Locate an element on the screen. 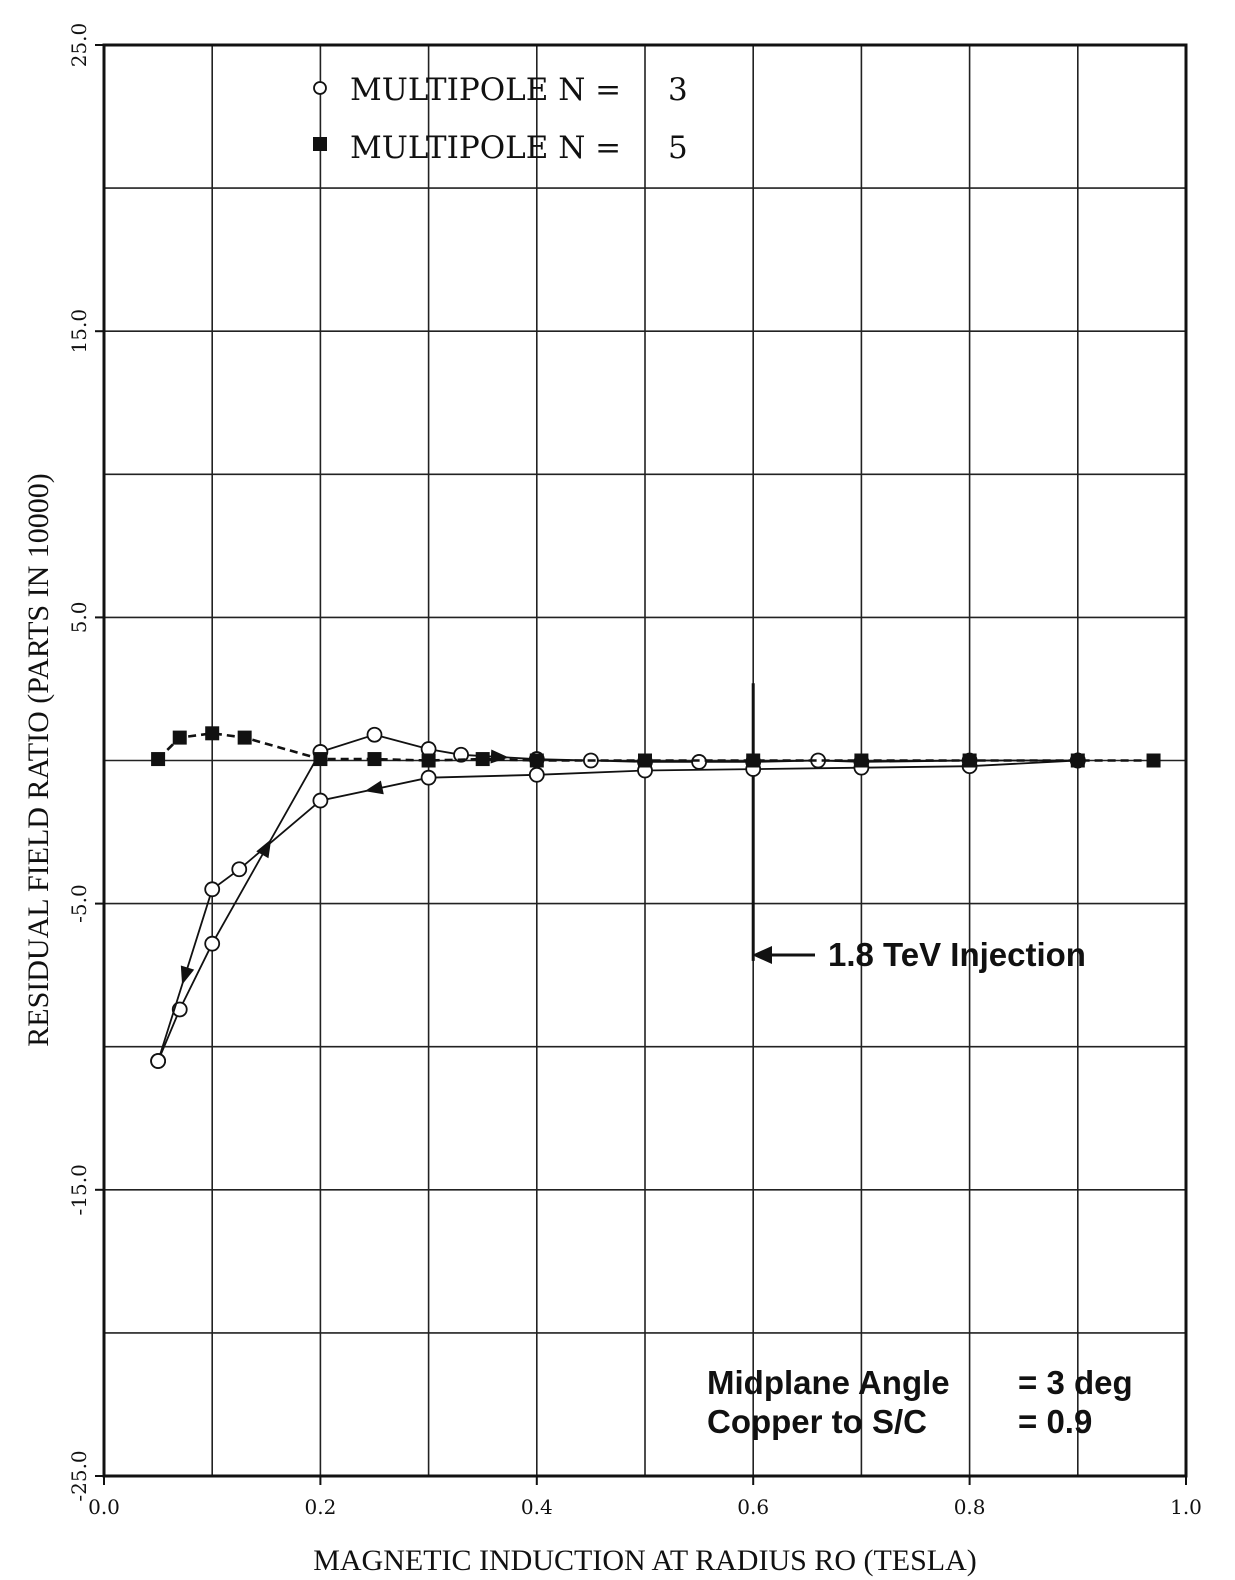  x-tick-label: 0.4 is located at coordinates (537, 1507).